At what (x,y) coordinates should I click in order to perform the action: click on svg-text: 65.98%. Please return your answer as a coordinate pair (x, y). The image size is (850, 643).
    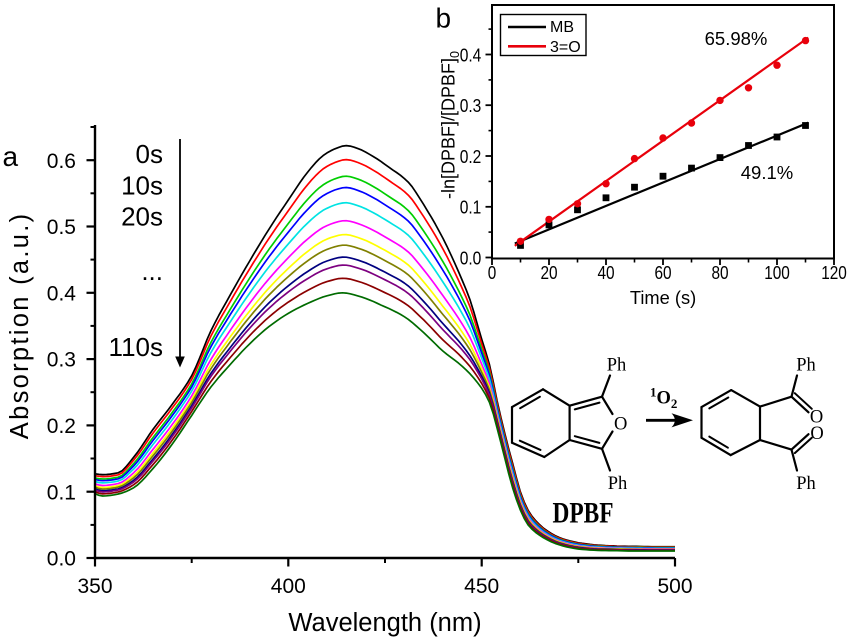
    Looking at the image, I should click on (736, 38).